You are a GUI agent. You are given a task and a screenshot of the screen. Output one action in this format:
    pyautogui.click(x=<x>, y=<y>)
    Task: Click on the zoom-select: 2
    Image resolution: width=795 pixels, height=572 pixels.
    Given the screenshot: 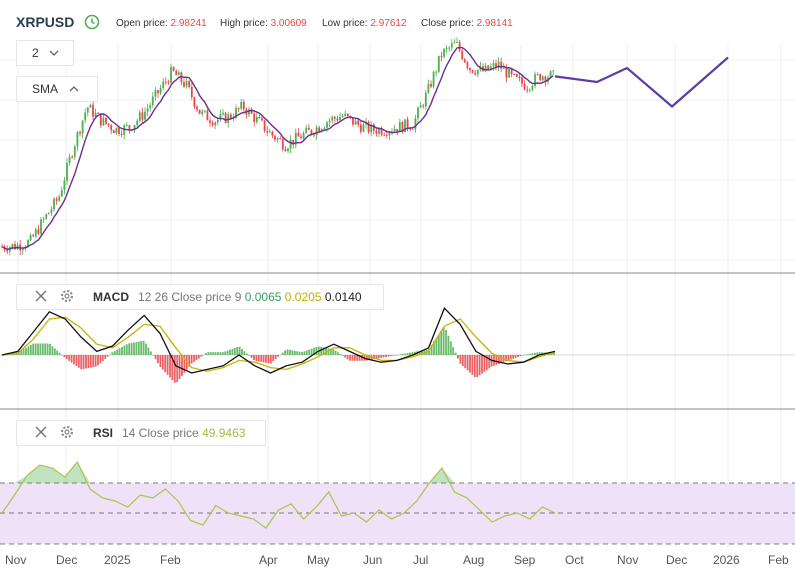 What is the action you would take?
    pyautogui.click(x=45, y=53)
    